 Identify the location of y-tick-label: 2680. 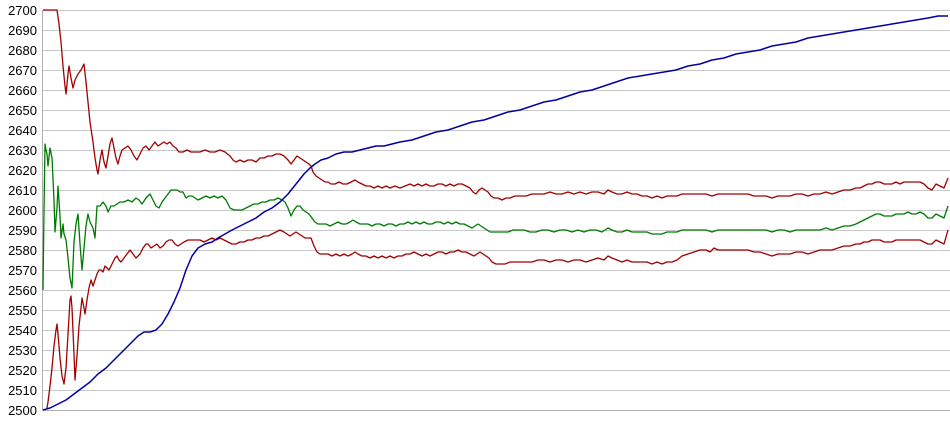
(22, 50).